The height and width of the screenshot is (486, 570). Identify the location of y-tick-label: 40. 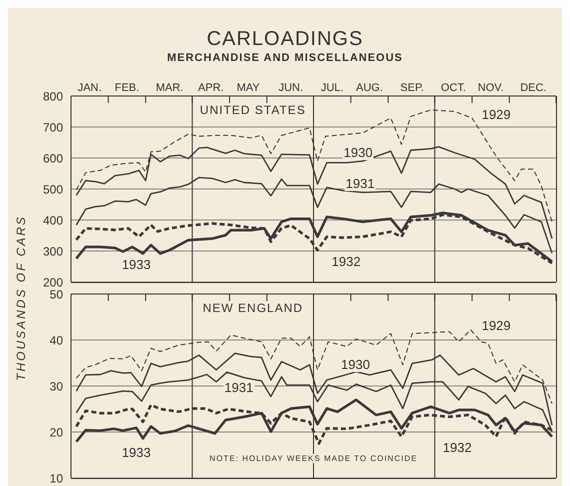
(57, 340).